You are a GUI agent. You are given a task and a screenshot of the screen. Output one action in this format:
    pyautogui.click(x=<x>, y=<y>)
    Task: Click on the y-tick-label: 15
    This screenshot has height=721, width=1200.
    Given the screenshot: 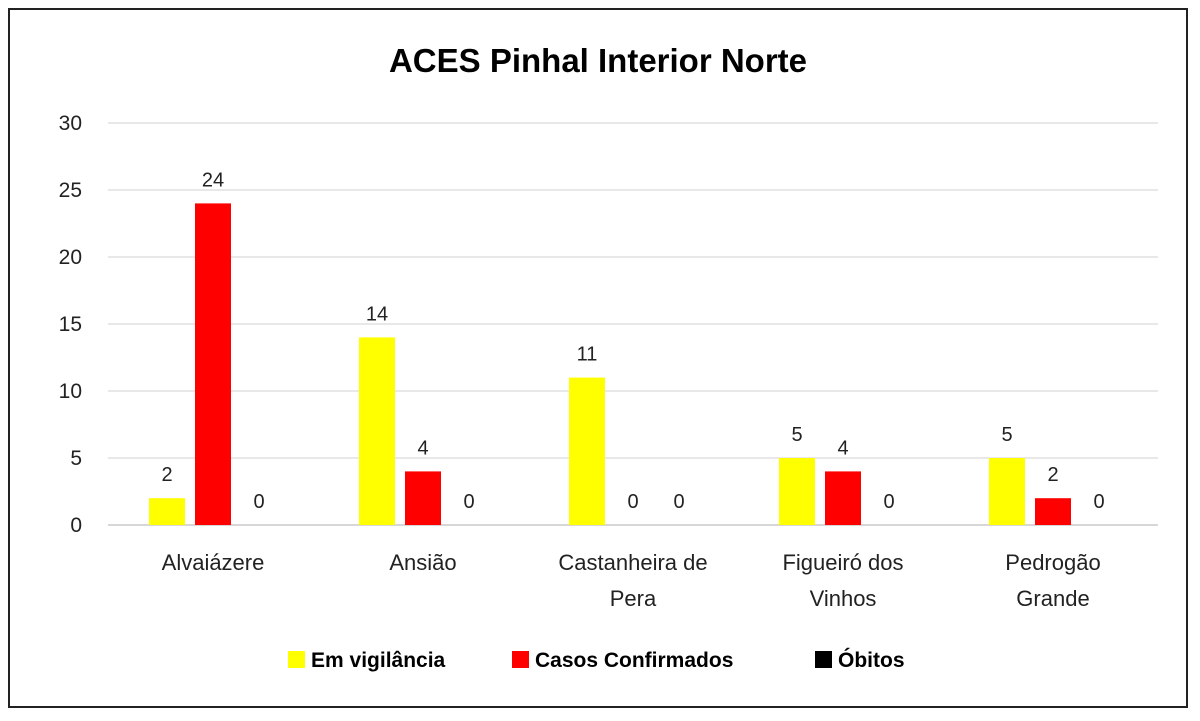 What is the action you would take?
    pyautogui.click(x=70, y=324)
    